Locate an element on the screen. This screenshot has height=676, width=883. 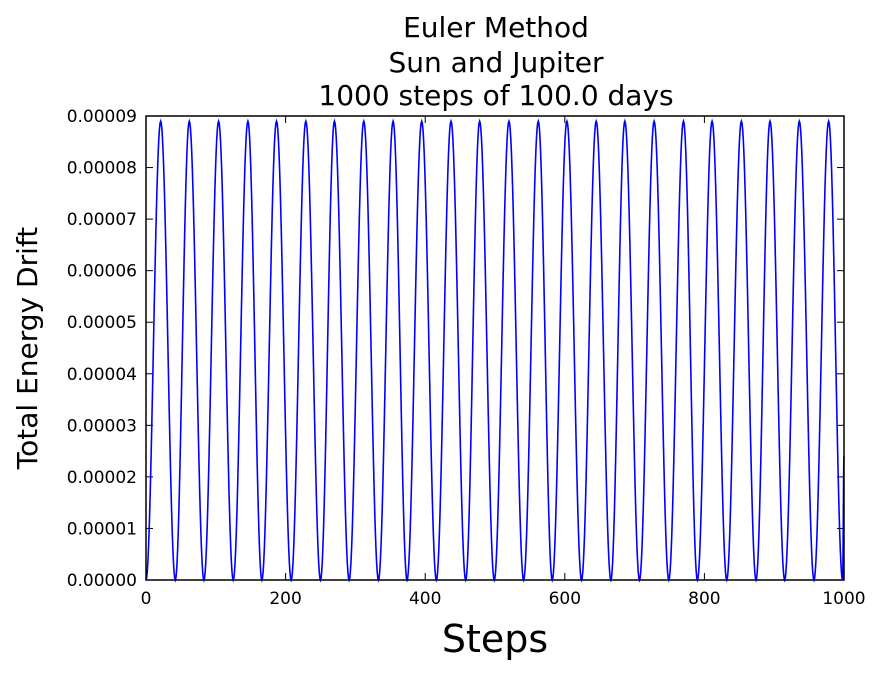
x-tick-label: 400 is located at coordinates (425, 599).